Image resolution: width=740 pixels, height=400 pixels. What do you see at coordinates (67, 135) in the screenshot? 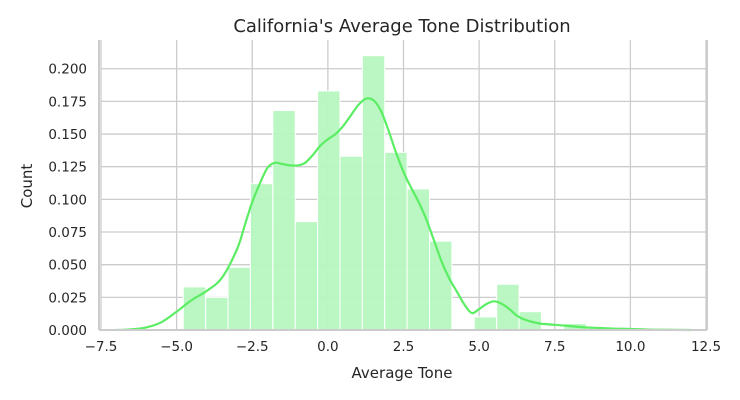
I see `y-tick-label: 0.150` at bounding box center [67, 135].